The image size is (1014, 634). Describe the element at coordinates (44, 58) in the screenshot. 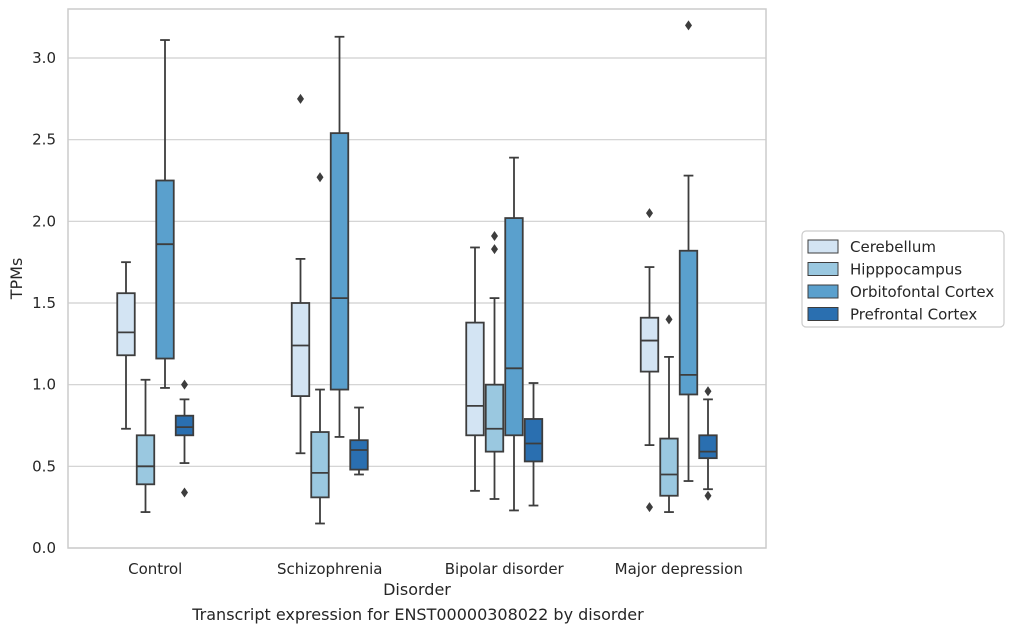

I see `y-tick-label: 3.0` at that location.